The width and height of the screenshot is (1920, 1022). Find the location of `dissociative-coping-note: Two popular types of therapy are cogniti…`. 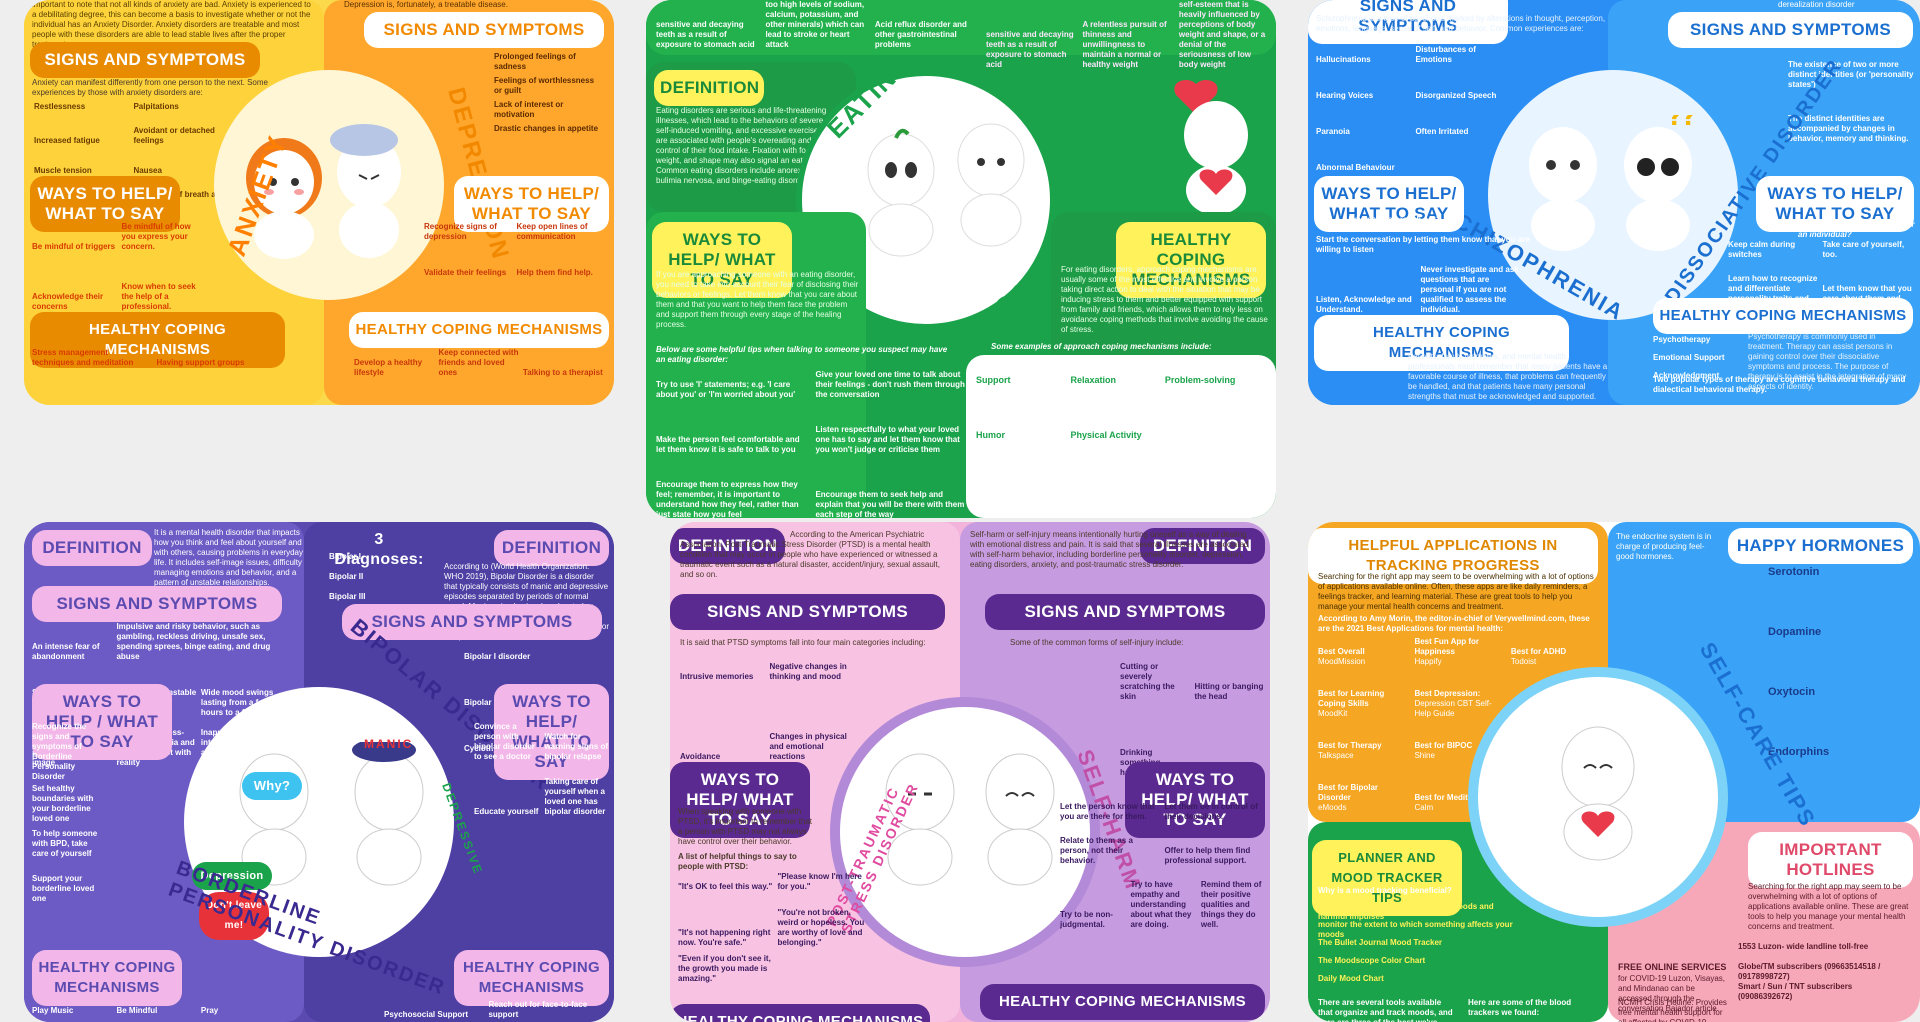

dissociative-coping-note: Two popular types of therapy are cogniti… is located at coordinates (1779, 384).